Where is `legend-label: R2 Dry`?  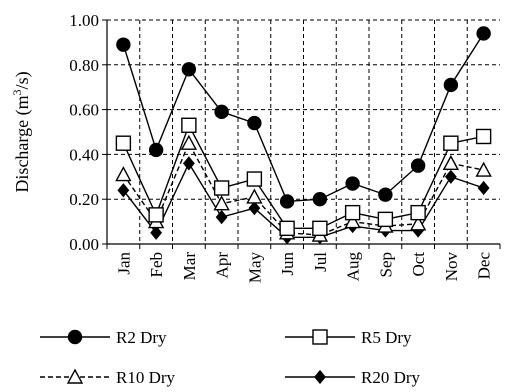 legend-label: R2 Dry is located at coordinates (141, 337).